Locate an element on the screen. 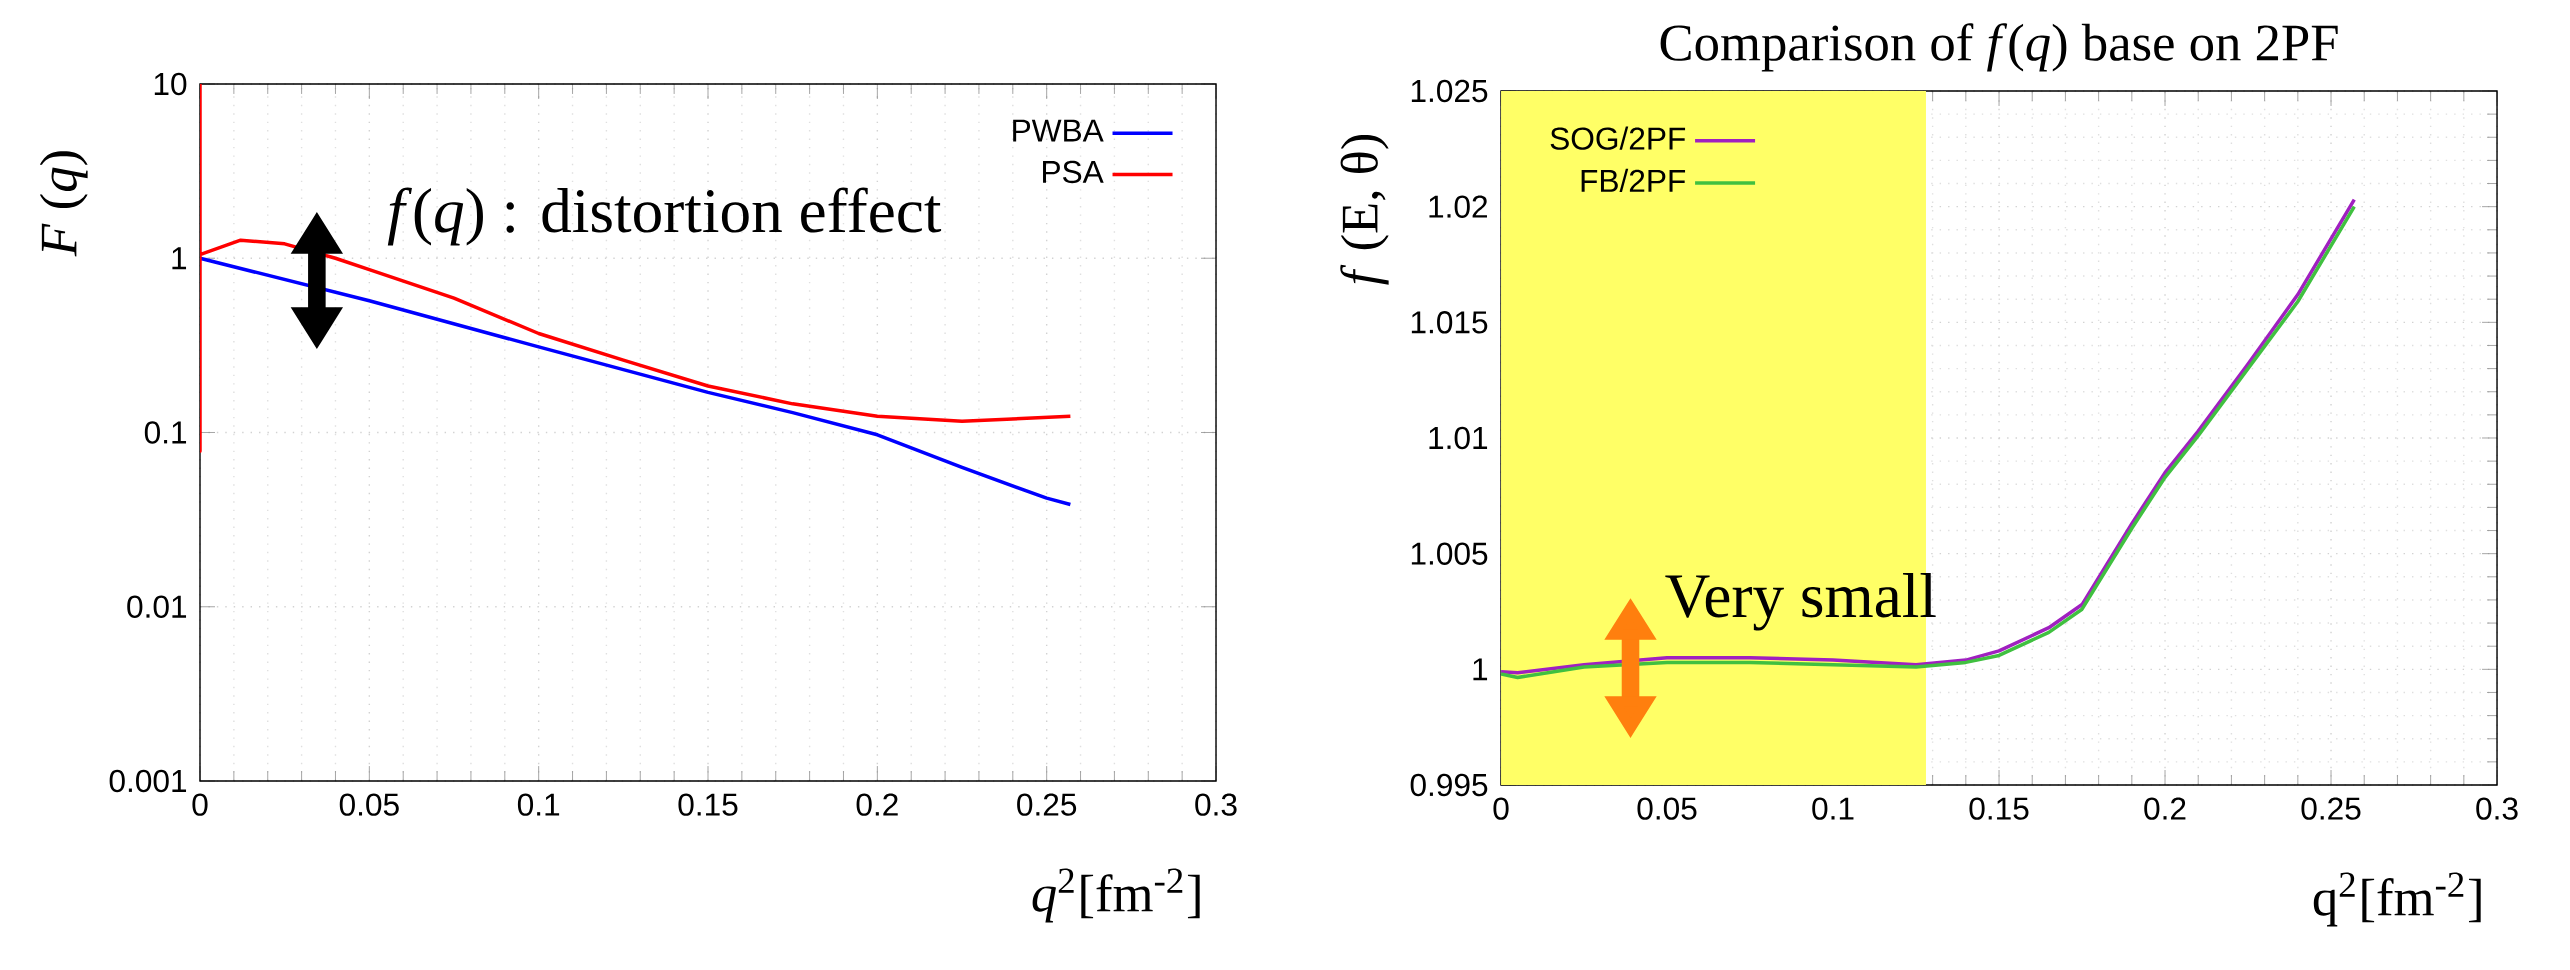 The height and width of the screenshot is (970, 2570). chart-title: Comparison of f(q) base on 2PF is located at coordinates (1999, 47).